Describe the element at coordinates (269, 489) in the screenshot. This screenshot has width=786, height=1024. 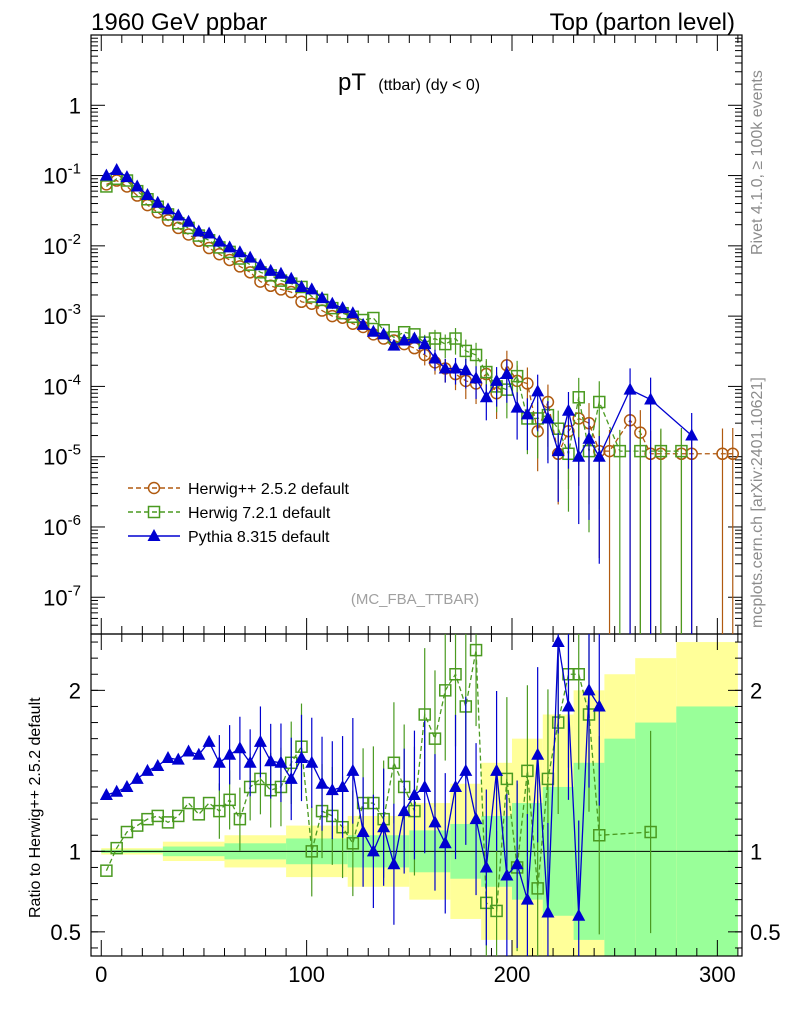
I see `legend-label: Herwig++ 2.5.2 default` at that location.